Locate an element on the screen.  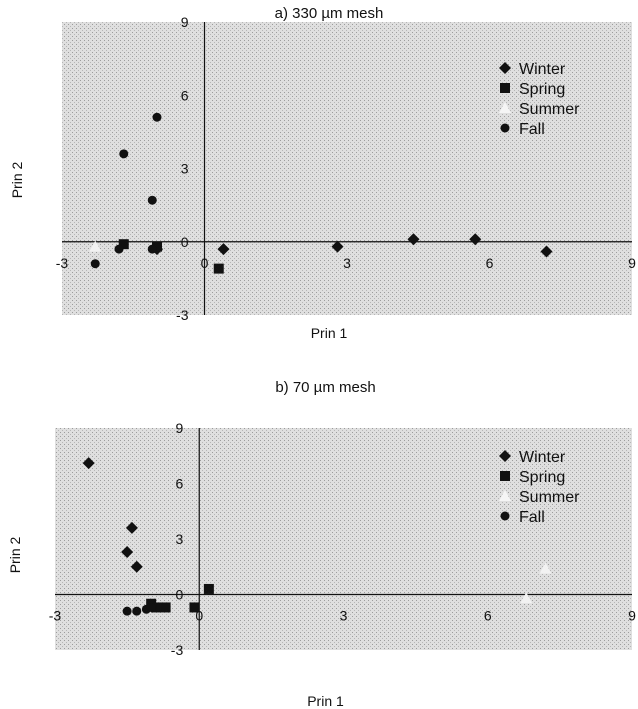
chart-title: b) 70 µm mesh is located at coordinates (325, 387).